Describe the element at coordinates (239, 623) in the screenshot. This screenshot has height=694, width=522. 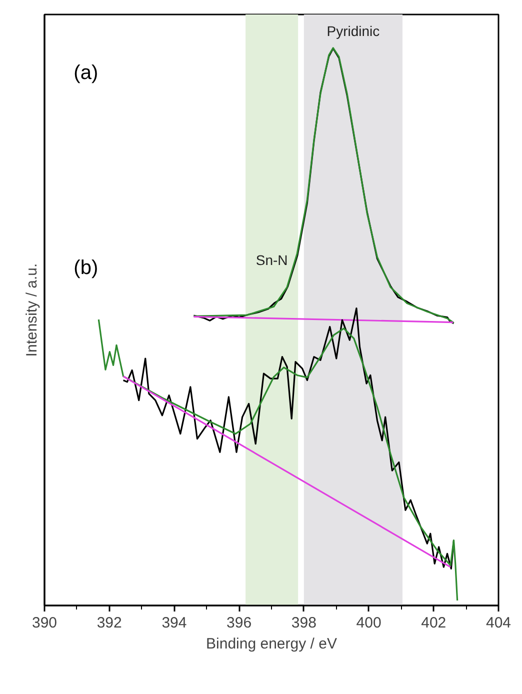
I see `x-tick-label: 396` at that location.